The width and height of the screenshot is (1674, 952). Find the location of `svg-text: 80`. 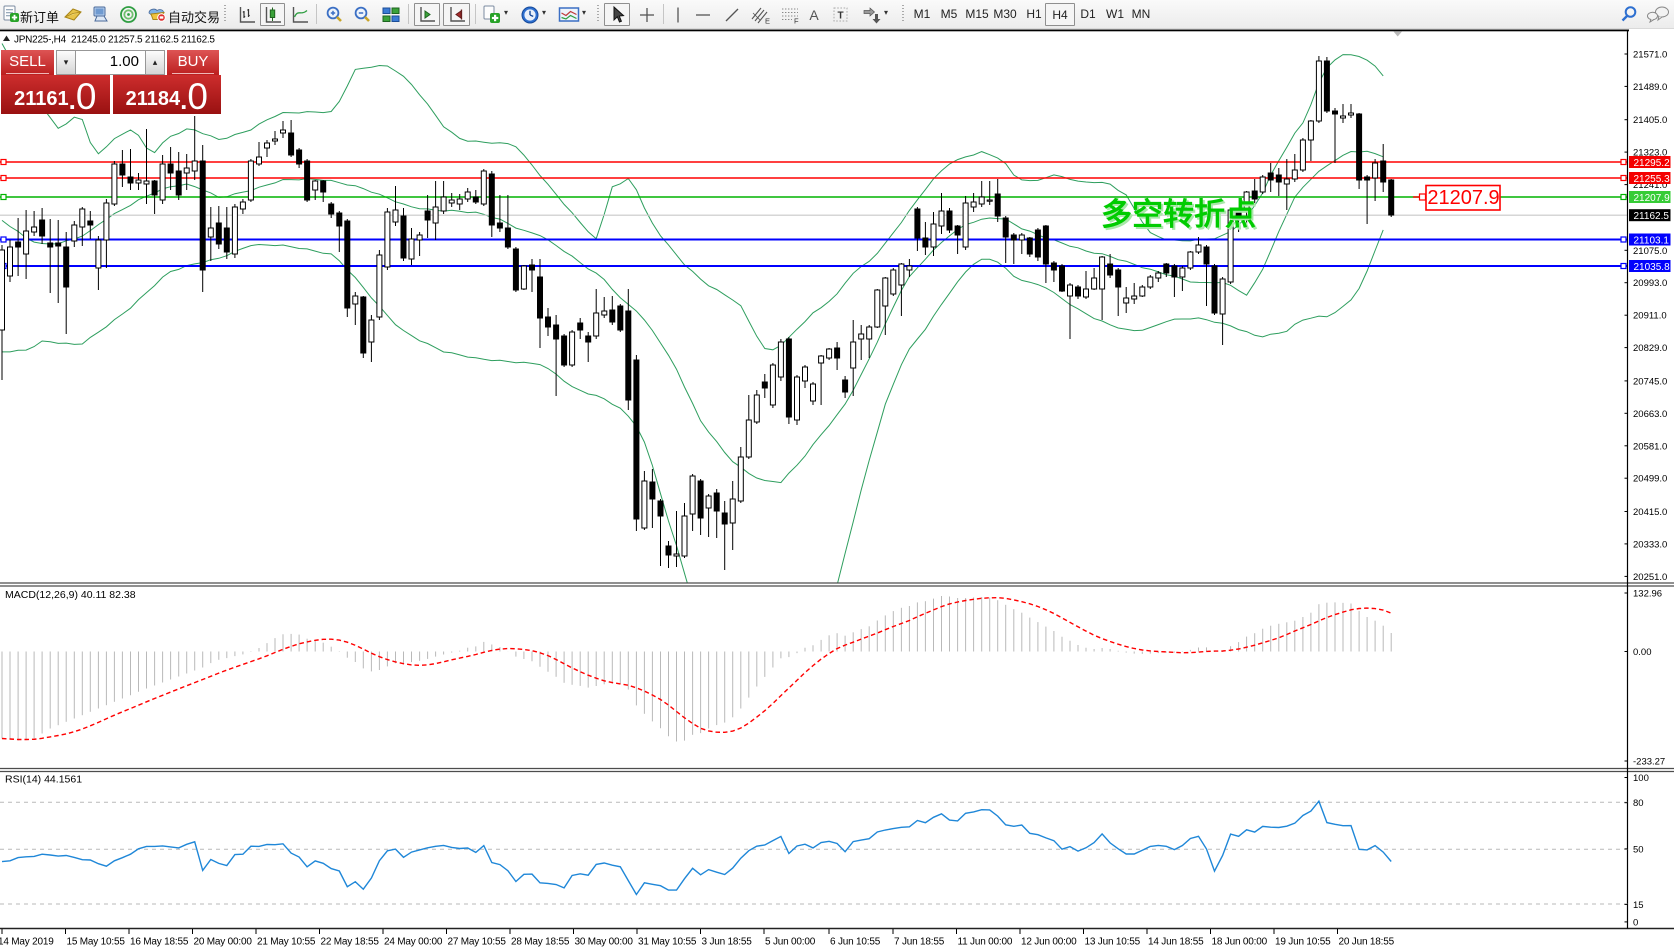

svg-text: 80 is located at coordinates (1638, 803).